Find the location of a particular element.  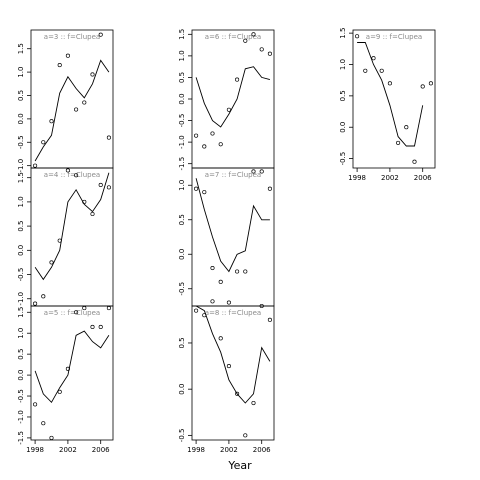

panel-1: a=3 :: f=Clupea-1.0 -0.5 0.0 0.5 1.0 1.5 is located at coordinates (65, 101).